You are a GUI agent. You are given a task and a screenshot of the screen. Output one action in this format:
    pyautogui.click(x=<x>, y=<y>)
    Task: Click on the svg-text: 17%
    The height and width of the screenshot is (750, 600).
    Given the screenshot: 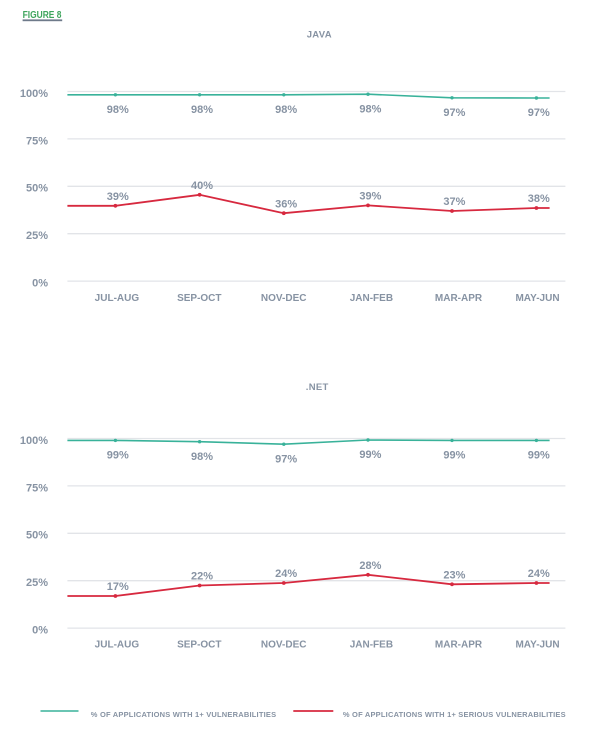 What is the action you would take?
    pyautogui.click(x=118, y=587)
    